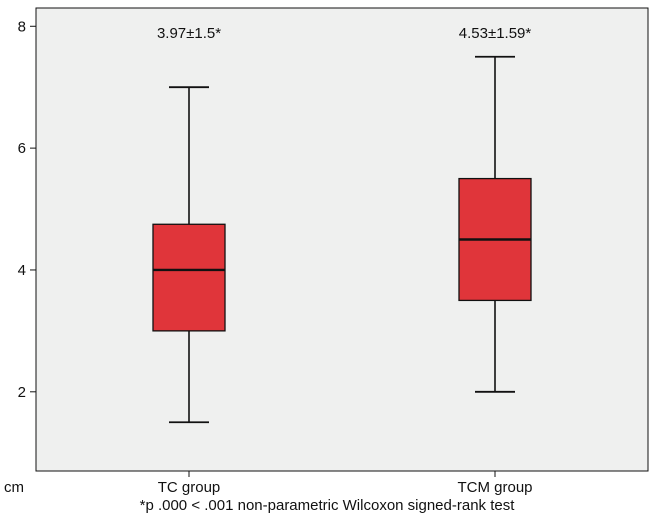  What do you see at coordinates (494, 487) in the screenshot?
I see `x-category-label: TCM group` at bounding box center [494, 487].